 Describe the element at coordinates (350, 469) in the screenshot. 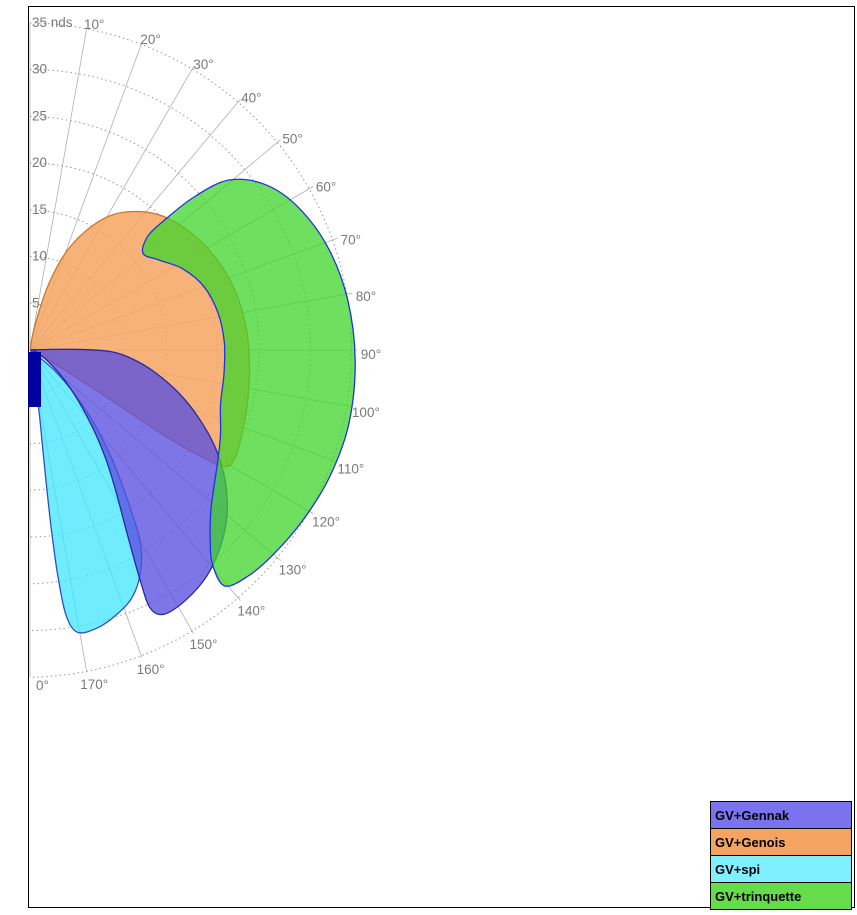

I see `angle-tick-label-110: 110°` at that location.